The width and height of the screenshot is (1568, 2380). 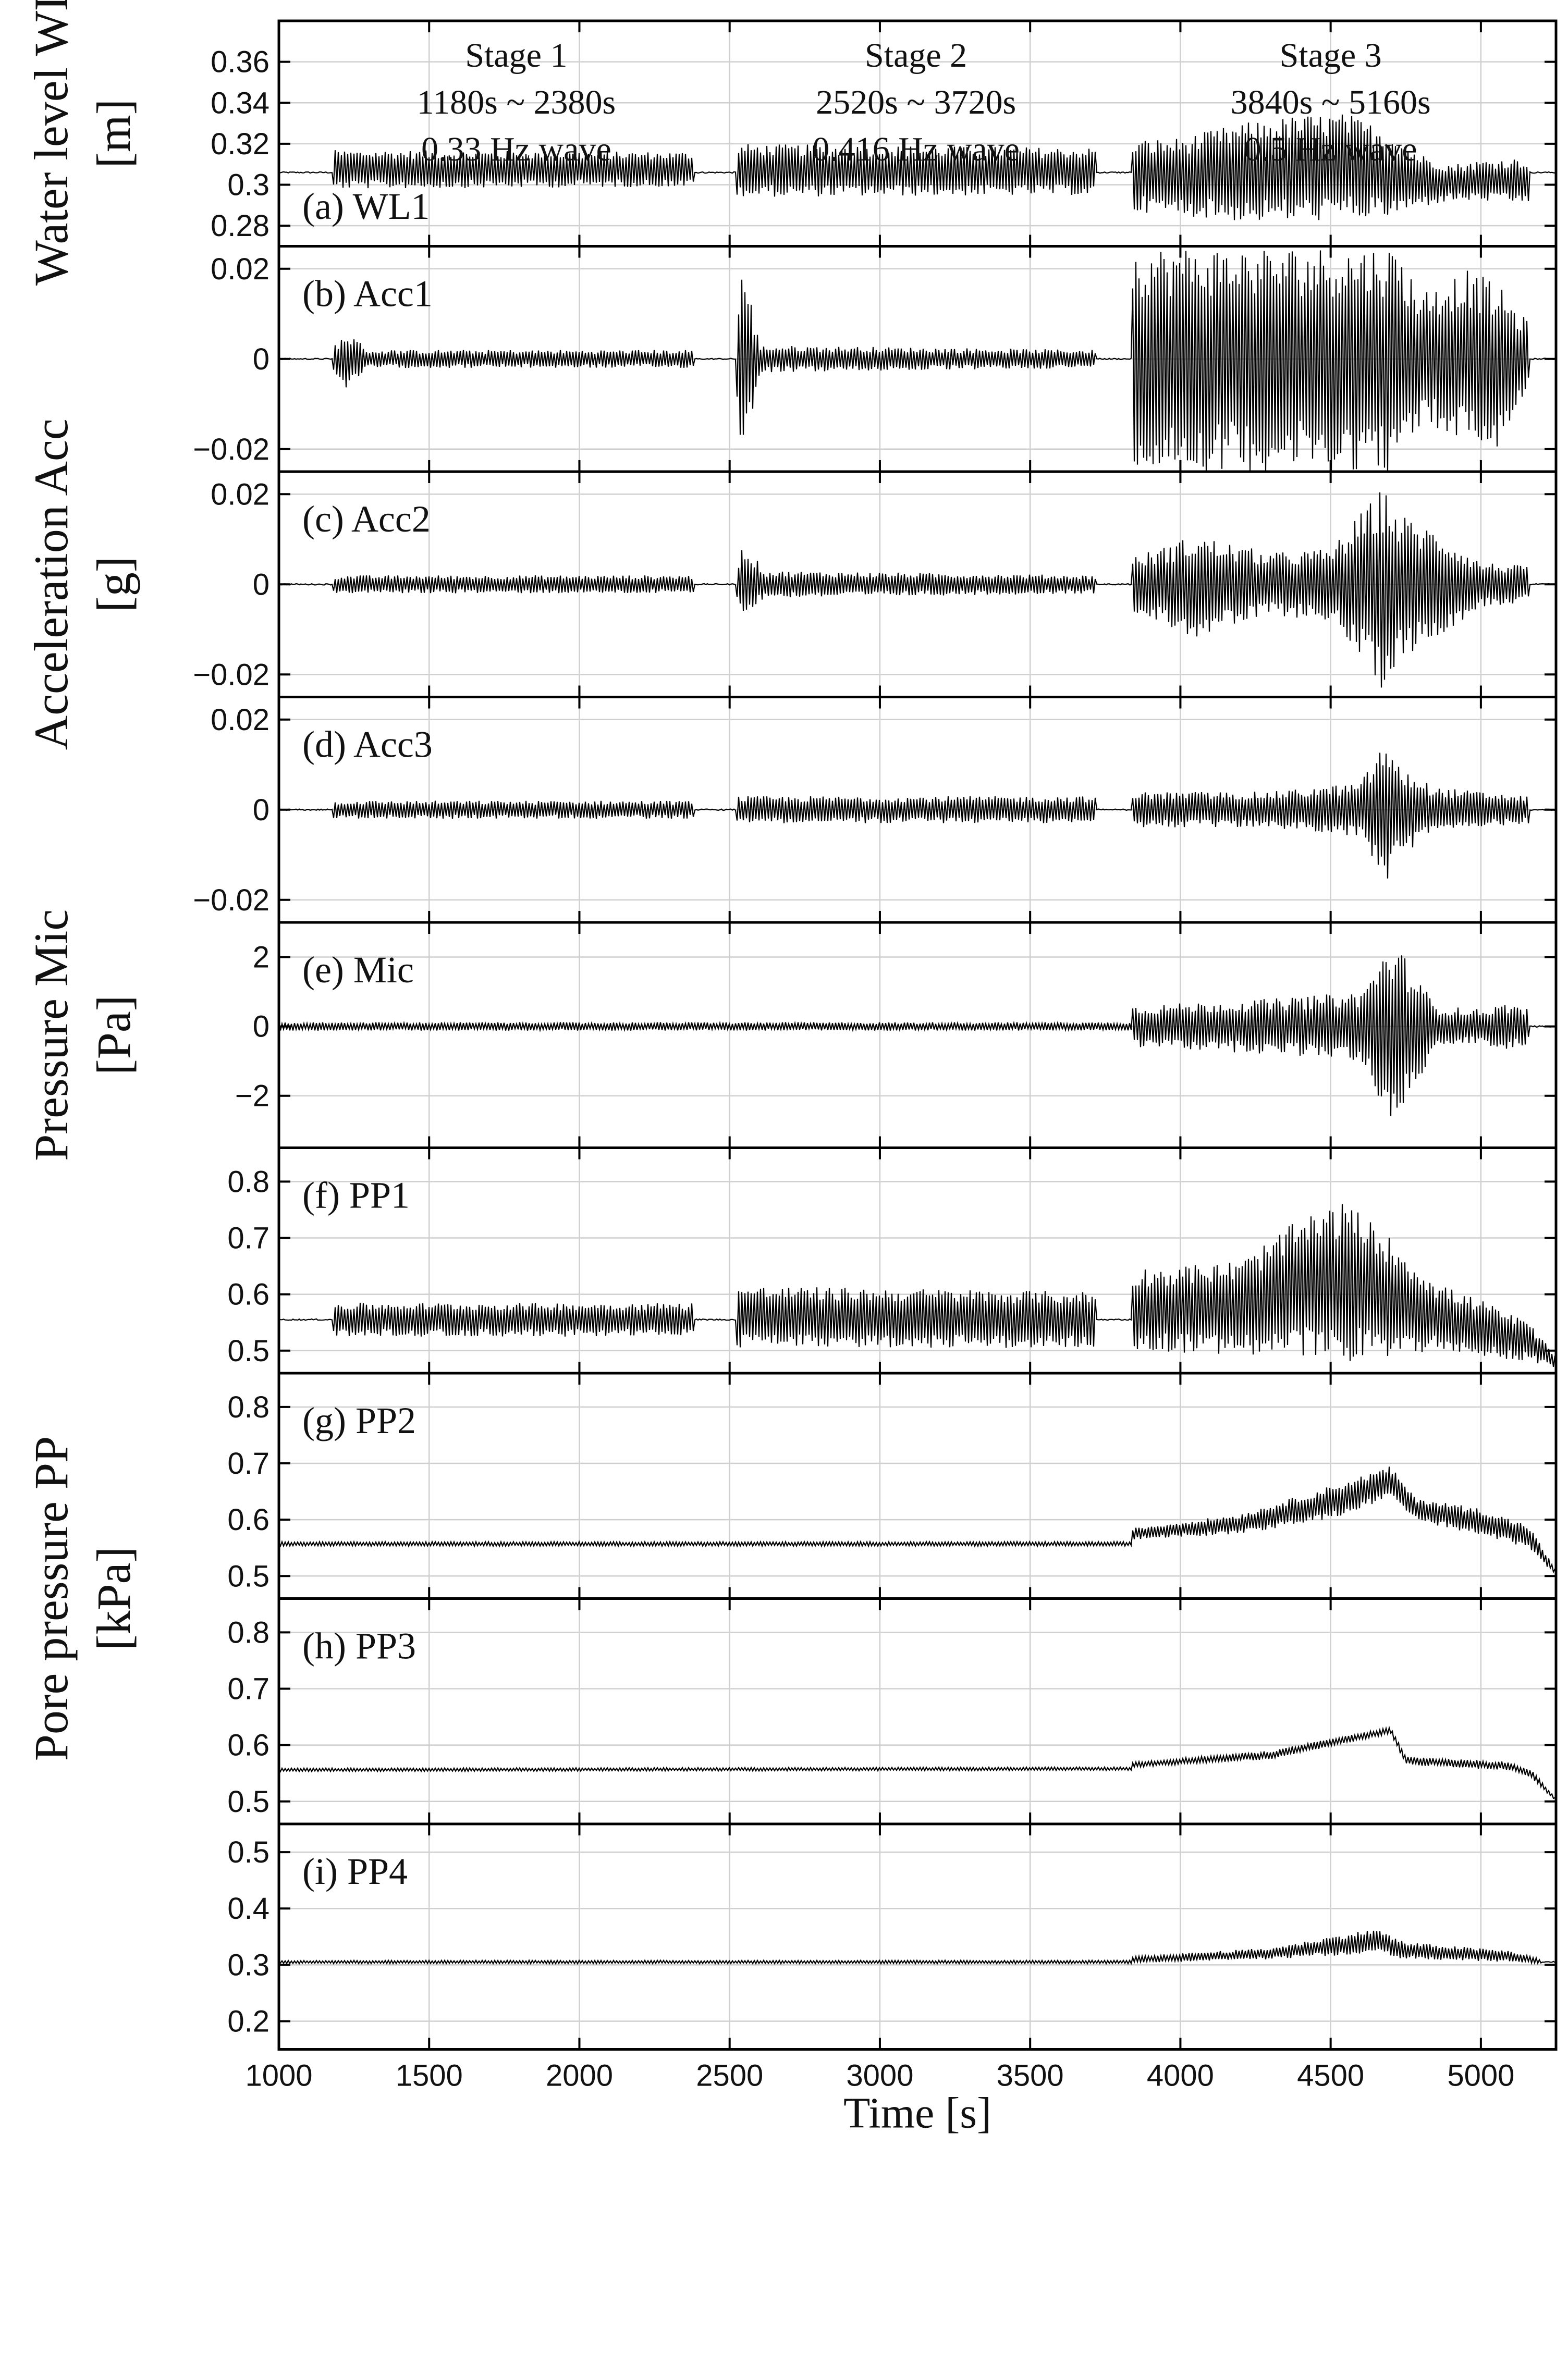 I want to click on y-axis-label: Pressure Mic, so click(x=51, y=1035).